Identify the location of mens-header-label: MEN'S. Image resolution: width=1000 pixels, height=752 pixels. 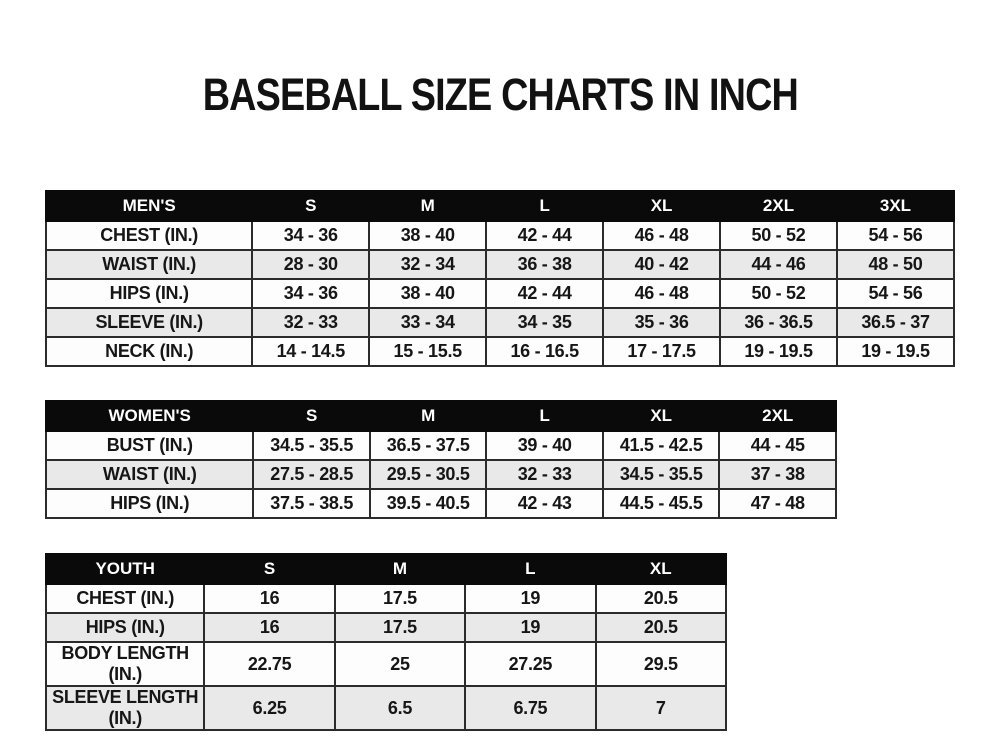
(149, 206).